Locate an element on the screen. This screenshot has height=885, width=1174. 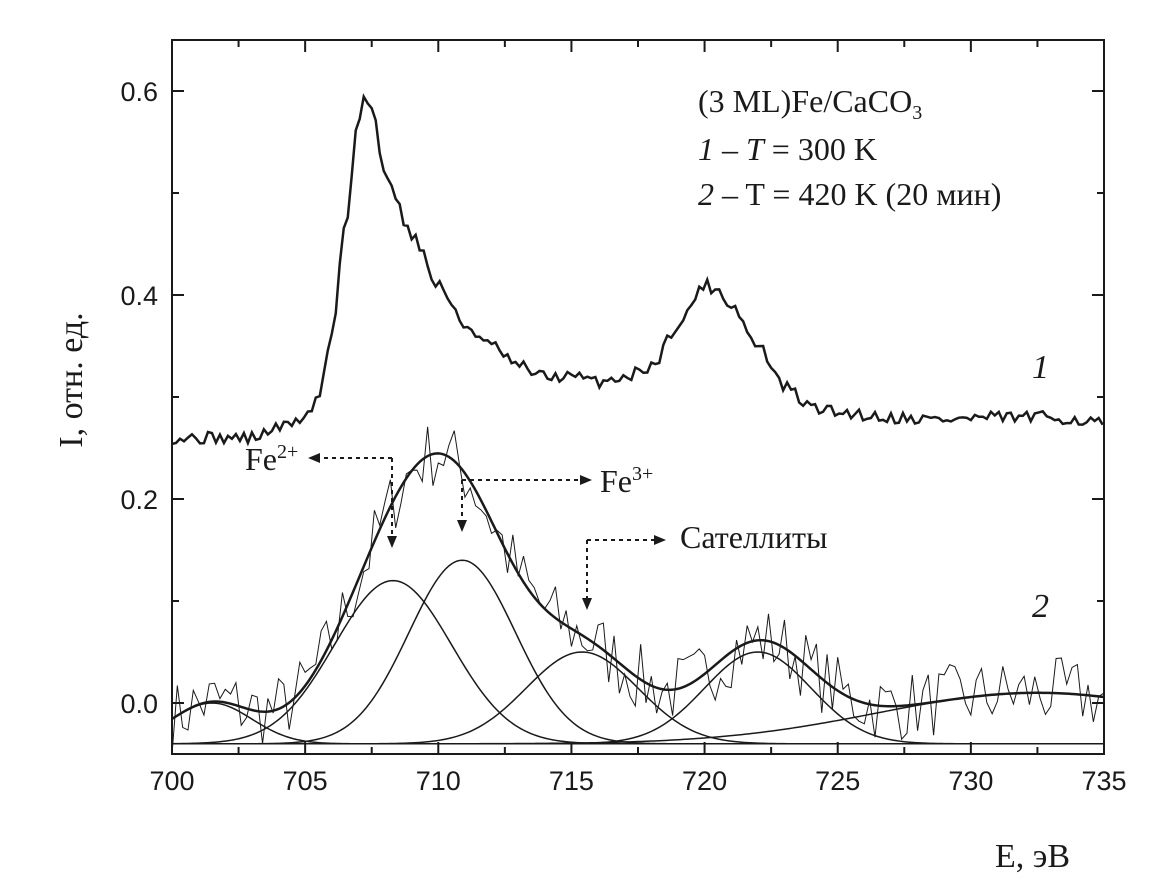
annotation-fe2: Fe2+ is located at coordinates (271, 459).